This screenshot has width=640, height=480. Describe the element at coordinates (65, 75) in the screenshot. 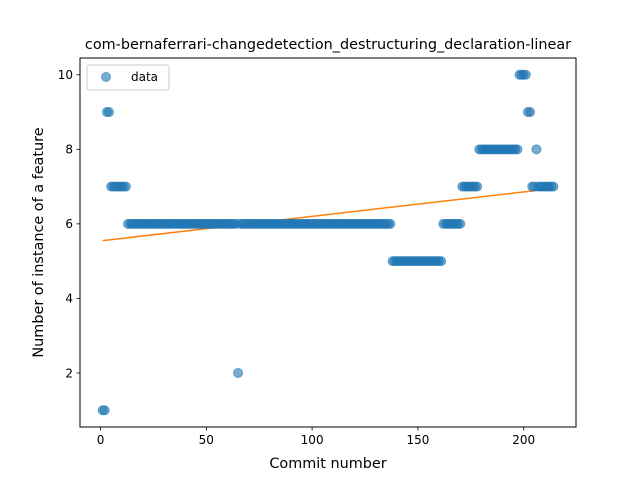

I see `y-tick-label: 10` at that location.